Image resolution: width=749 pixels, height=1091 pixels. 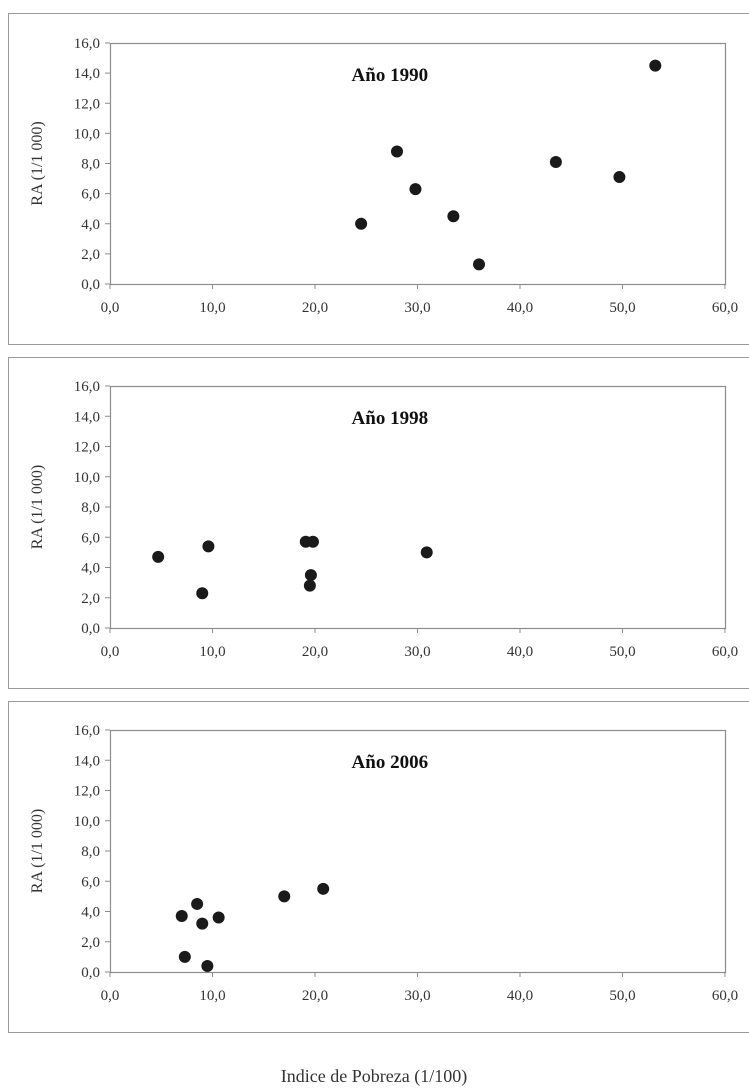 What do you see at coordinates (374, 1076) in the screenshot?
I see `x-axis-label: Indice de Pobreza (1/100)` at bounding box center [374, 1076].